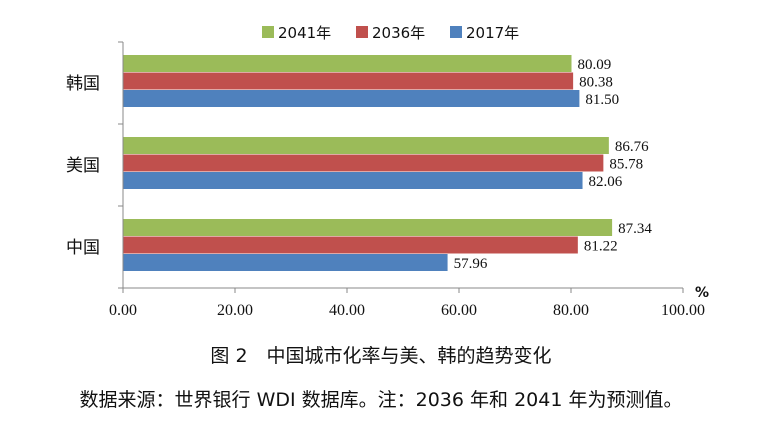 This screenshot has height=440, width=762. I want to click on data-label: 86.76, so click(632, 147).